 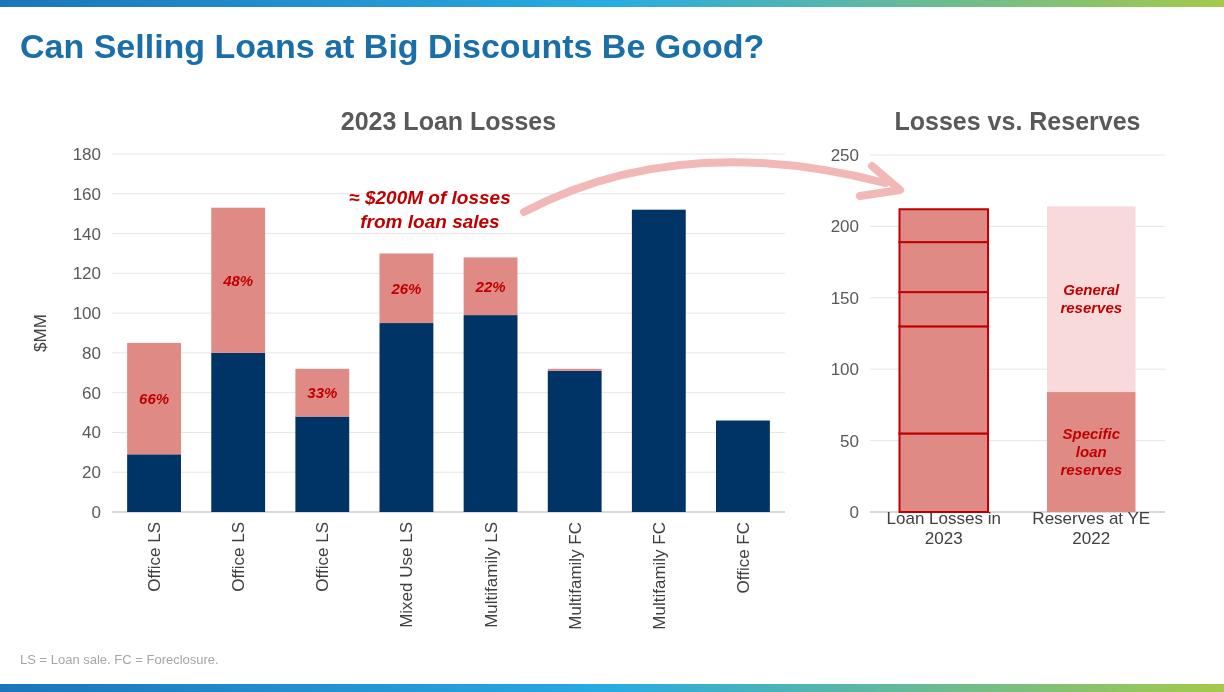 I want to click on annotation: 26%, so click(x=406, y=288).